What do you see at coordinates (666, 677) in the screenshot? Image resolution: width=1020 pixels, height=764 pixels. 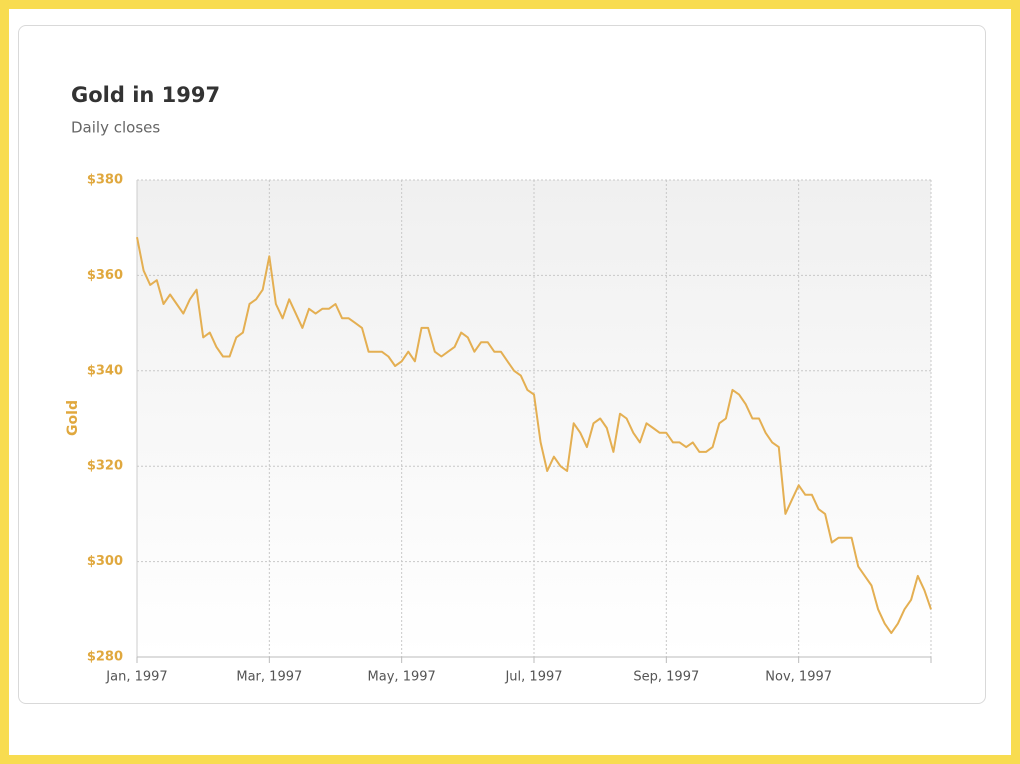 I see `x-tick-label: Sep, 1997` at bounding box center [666, 677].